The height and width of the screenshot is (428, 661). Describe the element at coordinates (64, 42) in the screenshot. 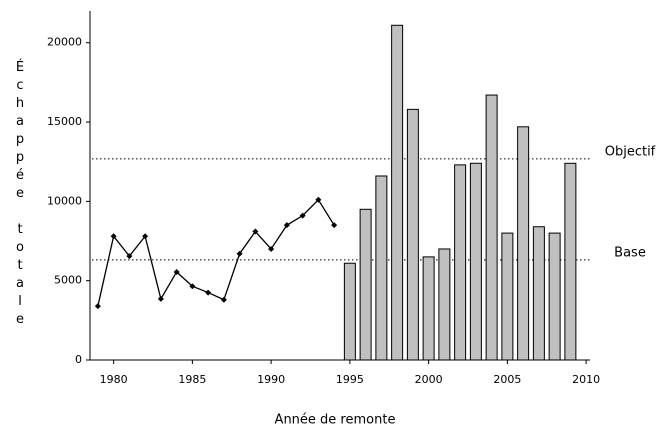

I see `y-tick-label: 20000` at that location.